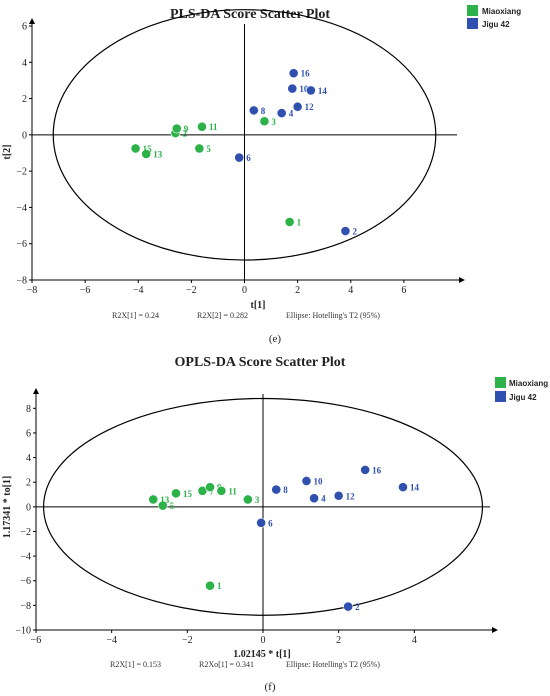 This screenshot has width=550, height=696. Describe the element at coordinates (273, 122) in the screenshot. I see `plsda-point-label: 3` at that location.